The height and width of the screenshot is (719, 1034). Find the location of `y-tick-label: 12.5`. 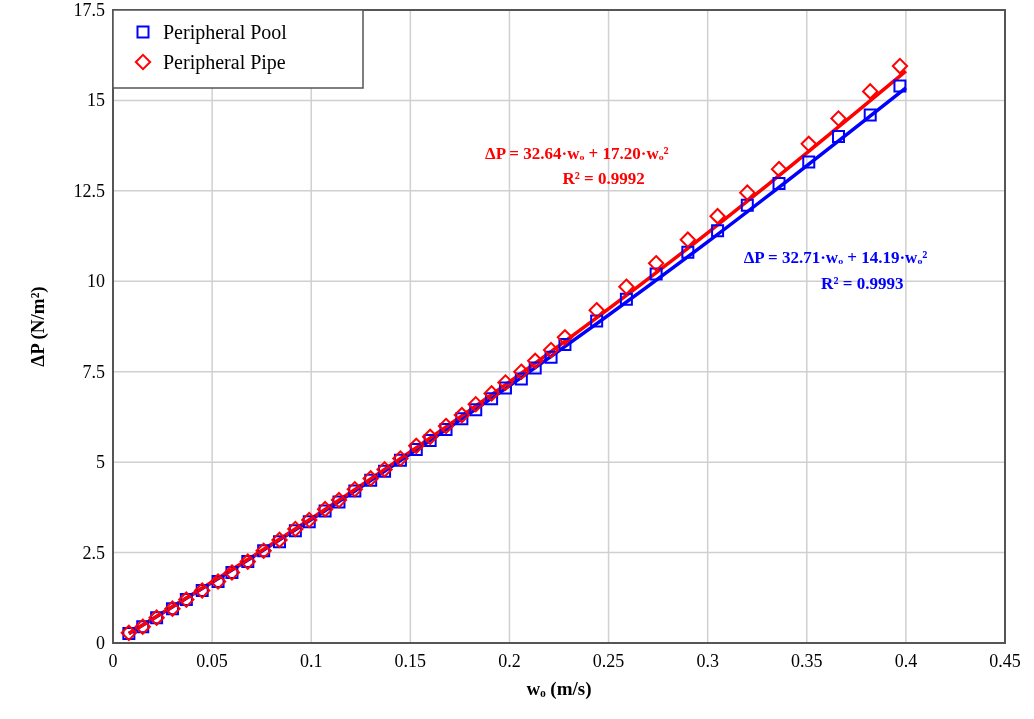

y-tick-label: 12.5 is located at coordinates (89, 190).